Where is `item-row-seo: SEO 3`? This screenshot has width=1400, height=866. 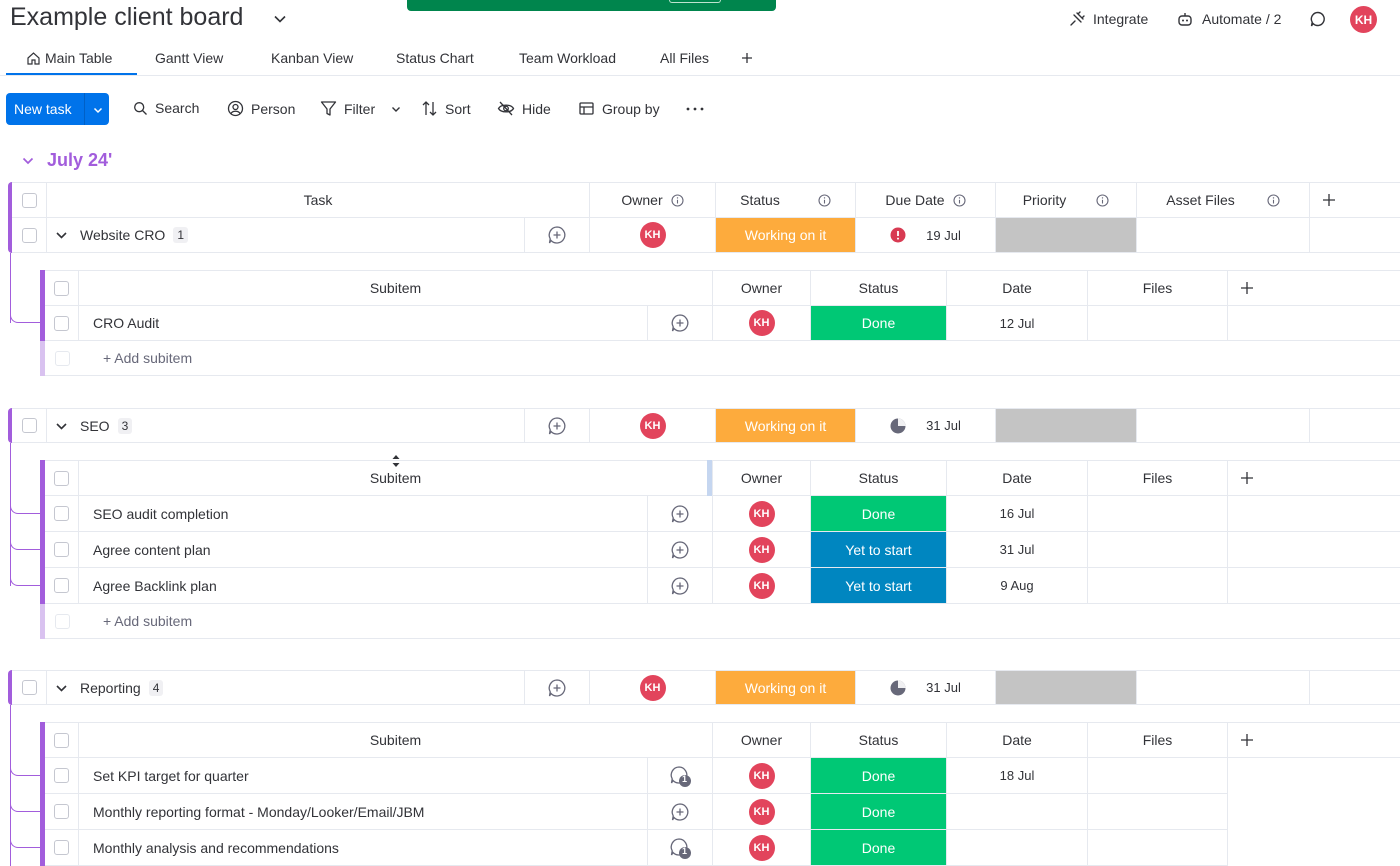 item-row-seo: SEO 3 is located at coordinates (286, 425).